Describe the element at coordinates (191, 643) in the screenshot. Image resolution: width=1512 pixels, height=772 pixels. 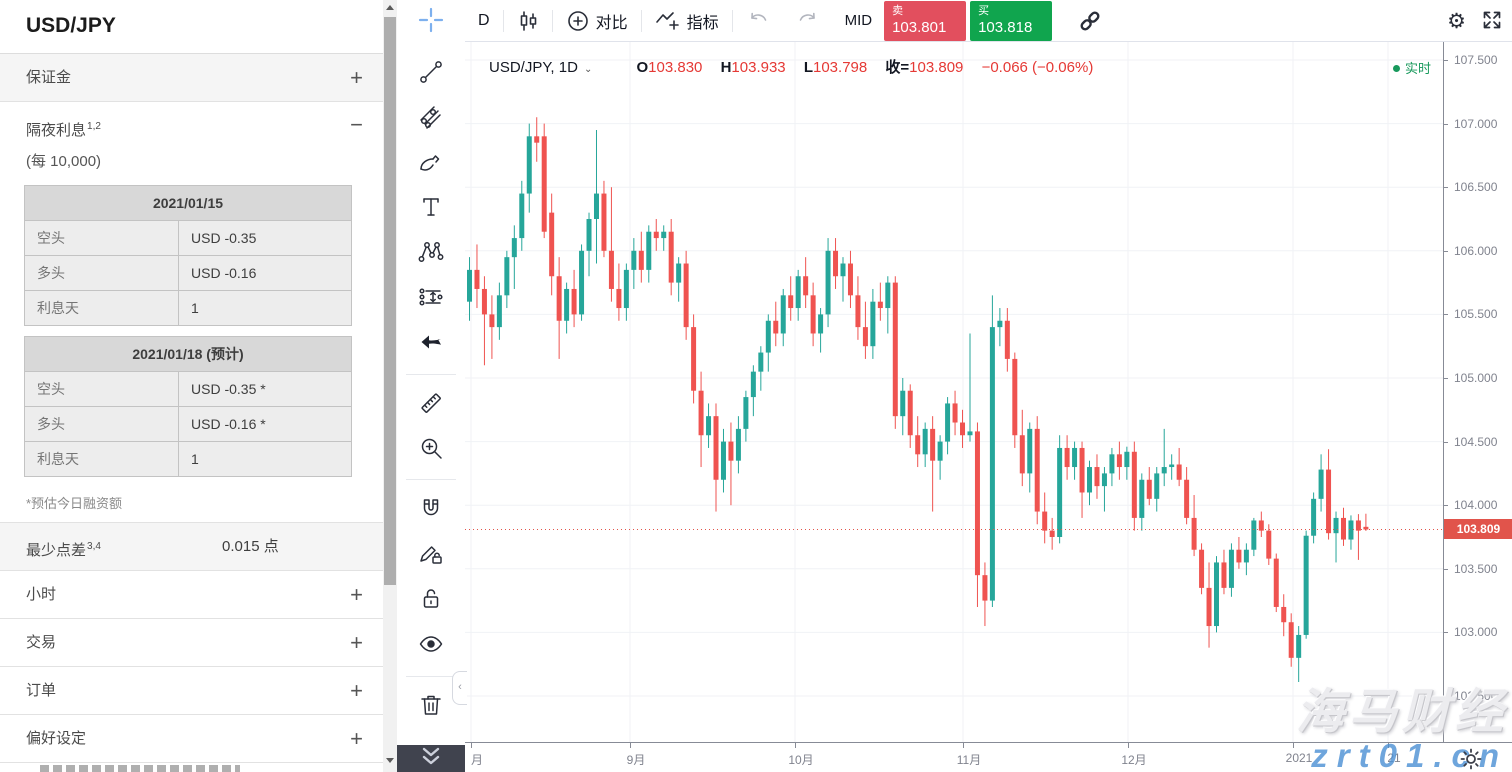
I see `section-交易: 交易 +` at that location.